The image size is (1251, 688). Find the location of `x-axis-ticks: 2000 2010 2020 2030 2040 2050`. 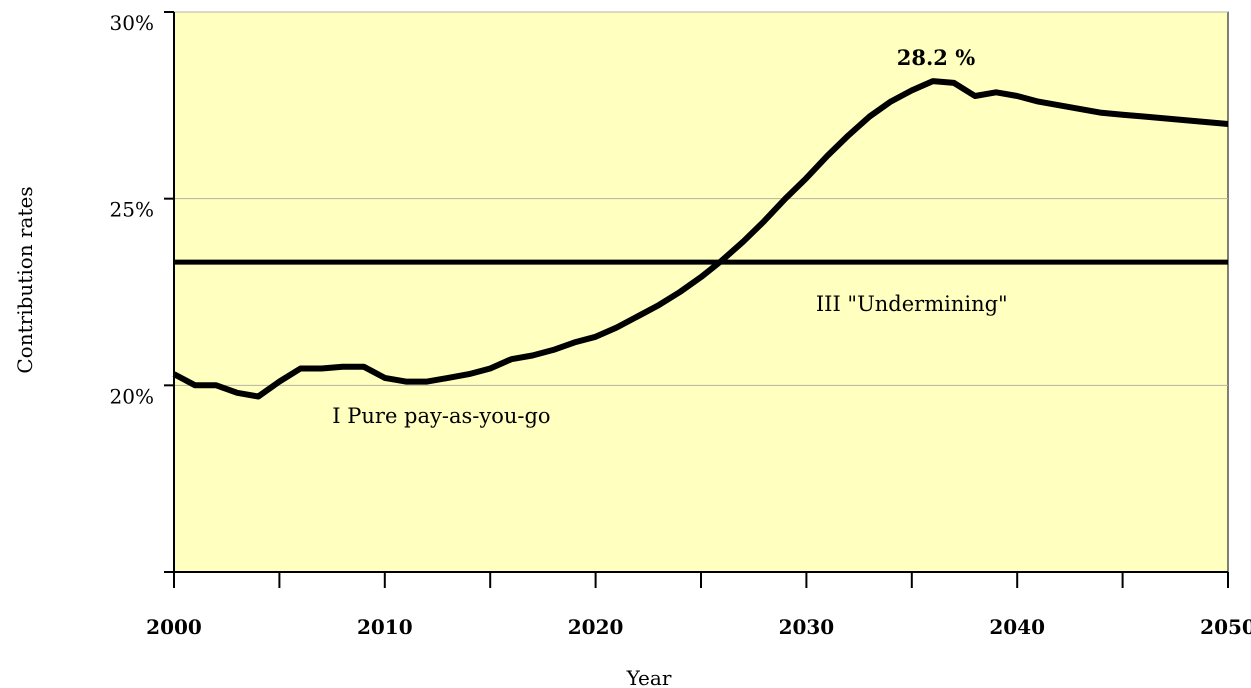

x-axis-ticks: 2000 2010 2020 2030 2040 2050 is located at coordinates (698, 605).